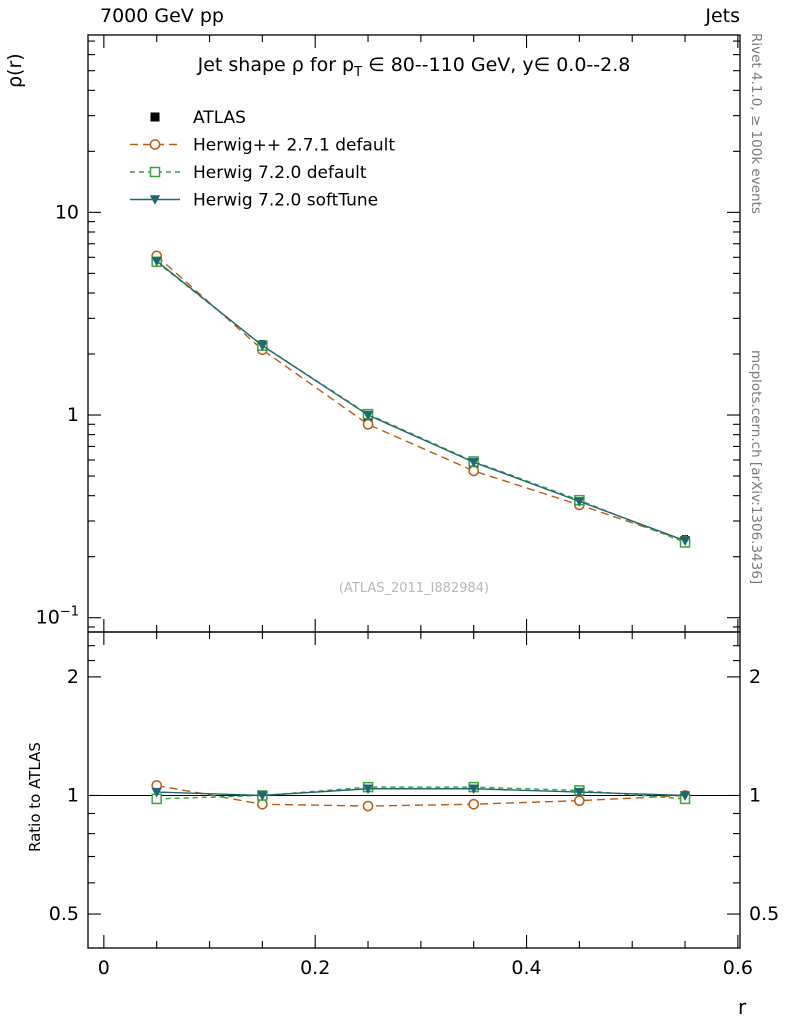 This screenshot has width=786, height=1024. I want to click on y-axis-label-ratio: Ratio to ATLAS, so click(35, 797).